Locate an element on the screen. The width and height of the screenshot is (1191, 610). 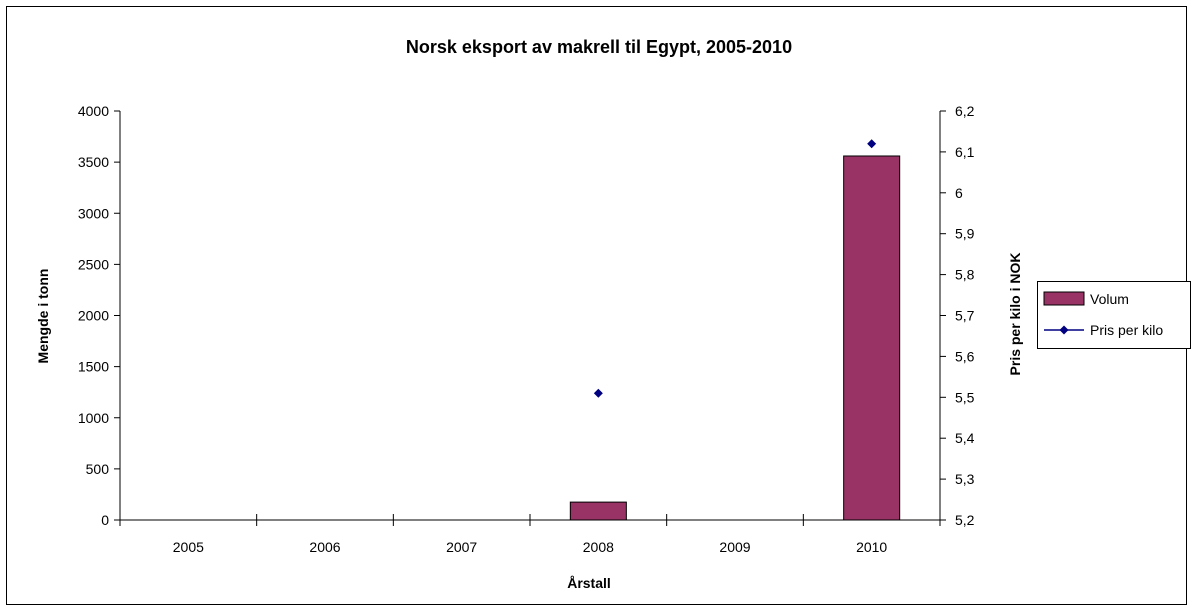
x-tick-label: 2010 is located at coordinates (871, 547).